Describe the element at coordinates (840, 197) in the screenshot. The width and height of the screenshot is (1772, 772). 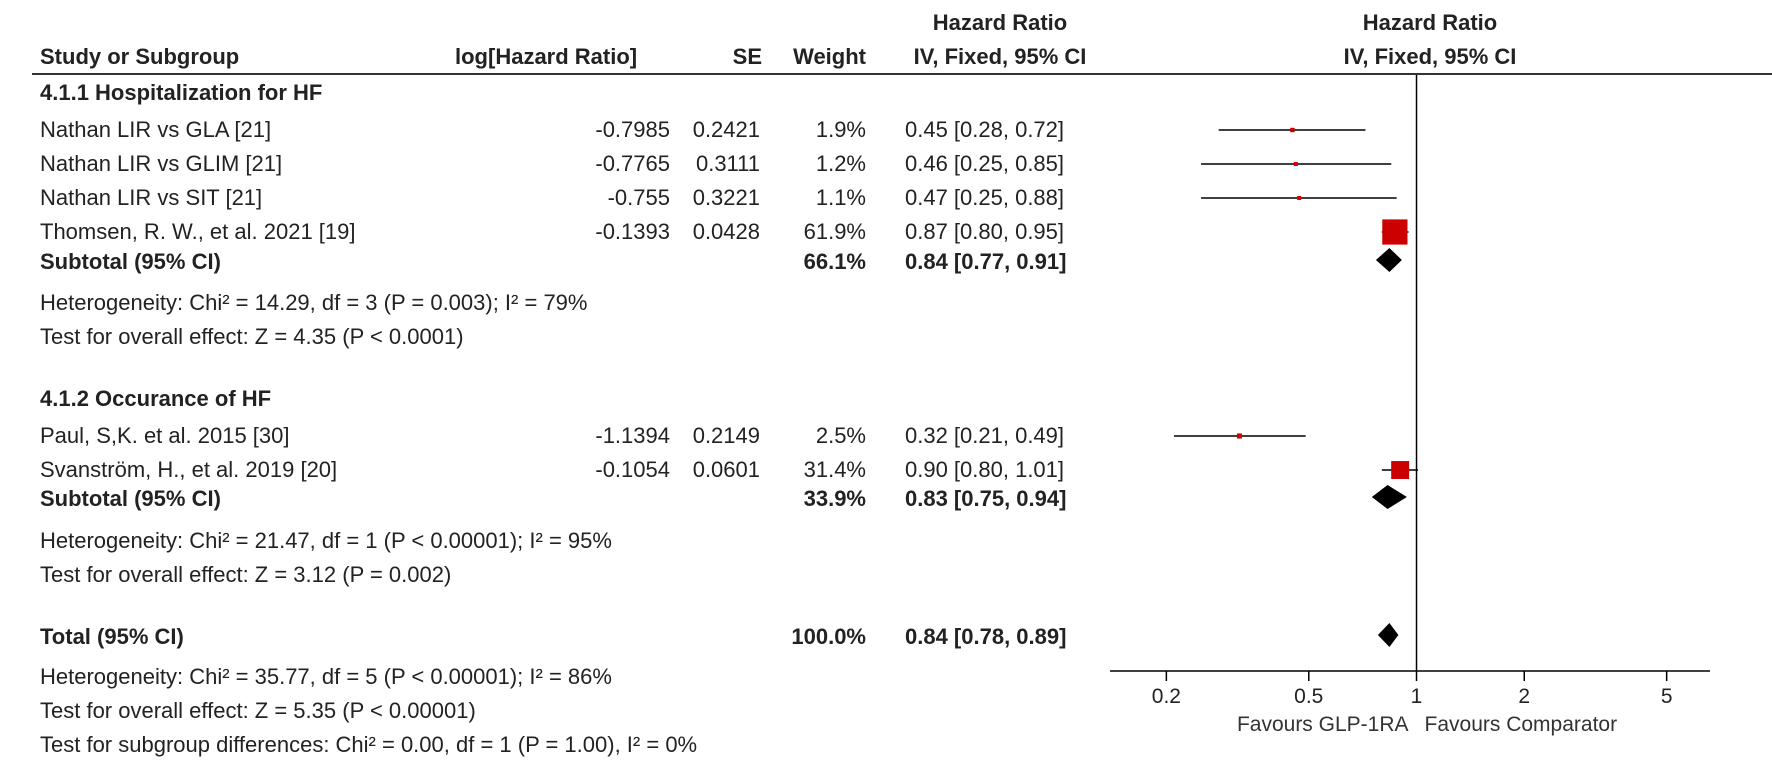
I see `study-weight: 1.1%` at that location.